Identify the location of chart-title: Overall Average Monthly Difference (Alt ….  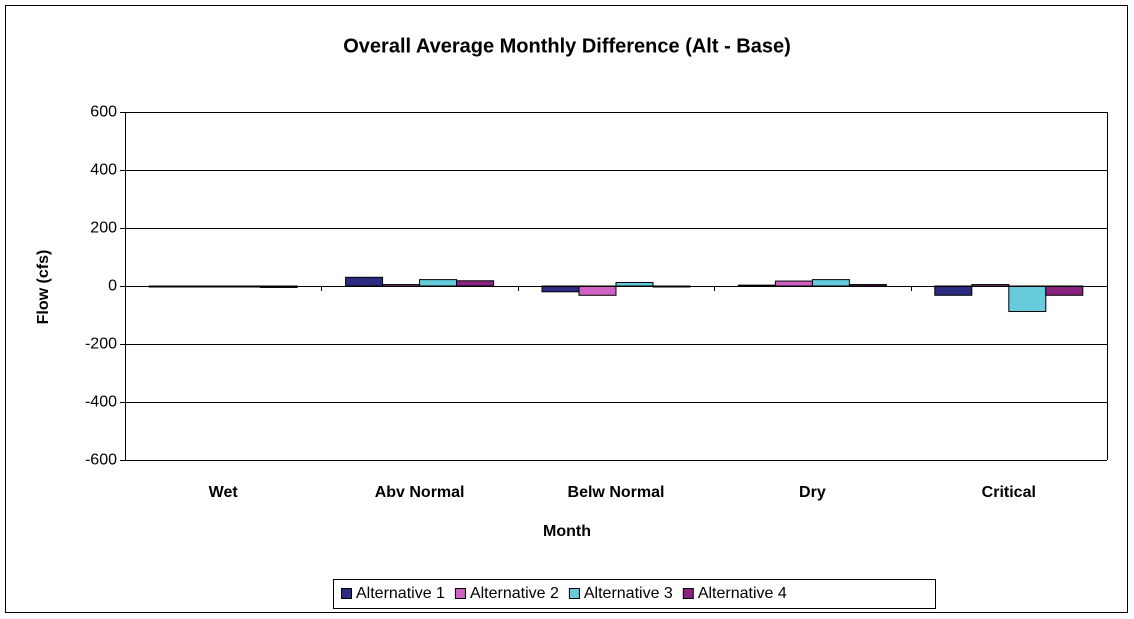
(567, 46).